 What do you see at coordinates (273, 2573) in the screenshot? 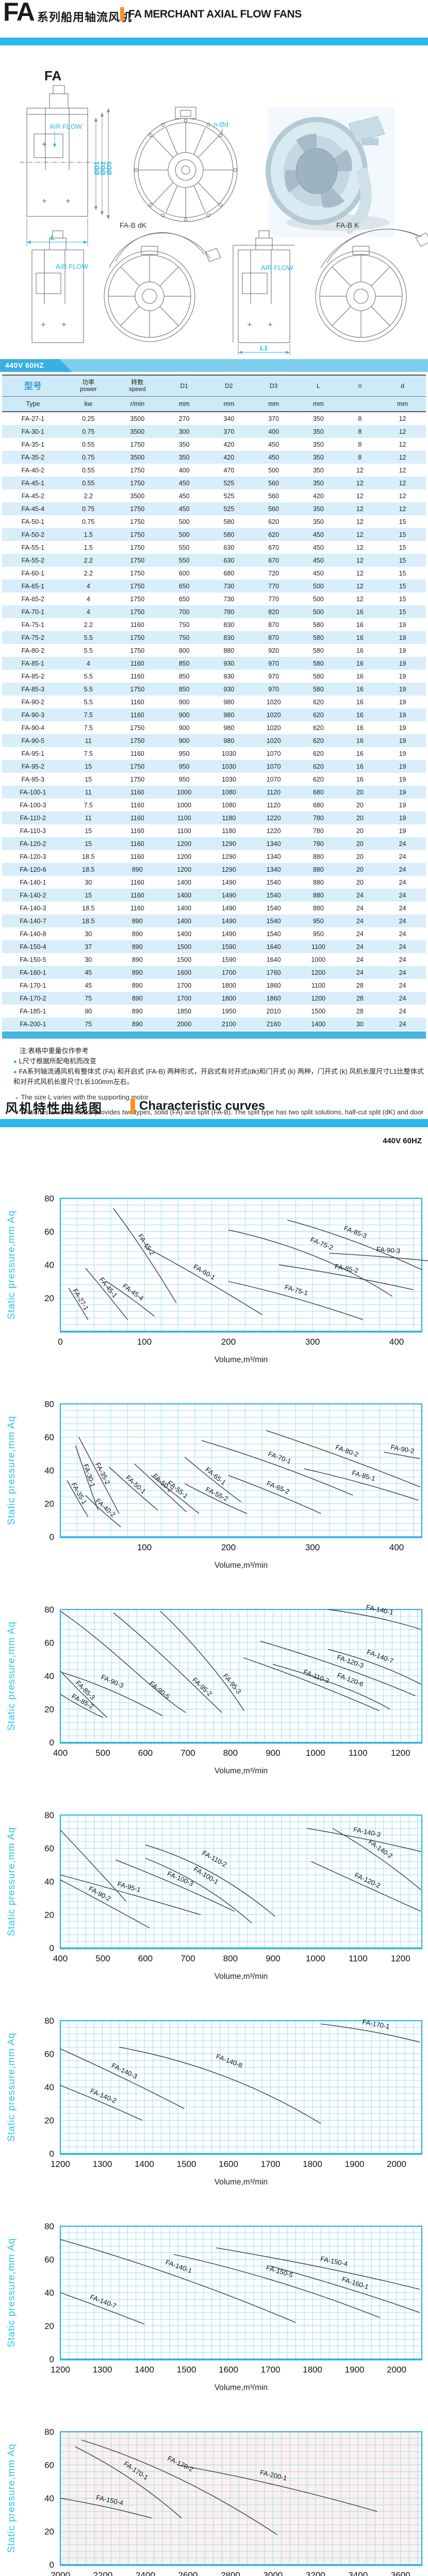
I see `x-tick-label: 3000` at bounding box center [273, 2573].